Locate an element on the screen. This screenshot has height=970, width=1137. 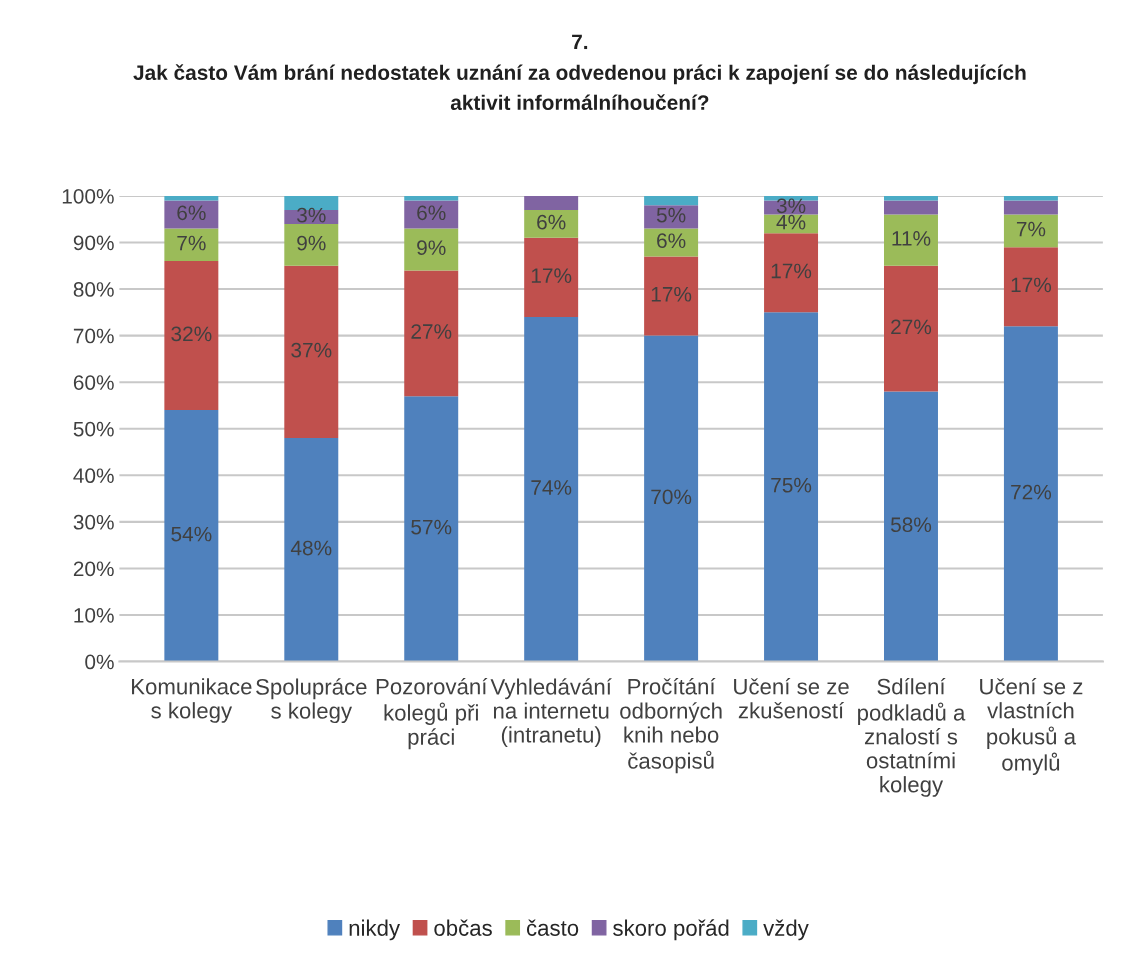
y-tick-label: 70% is located at coordinates (93, 336).